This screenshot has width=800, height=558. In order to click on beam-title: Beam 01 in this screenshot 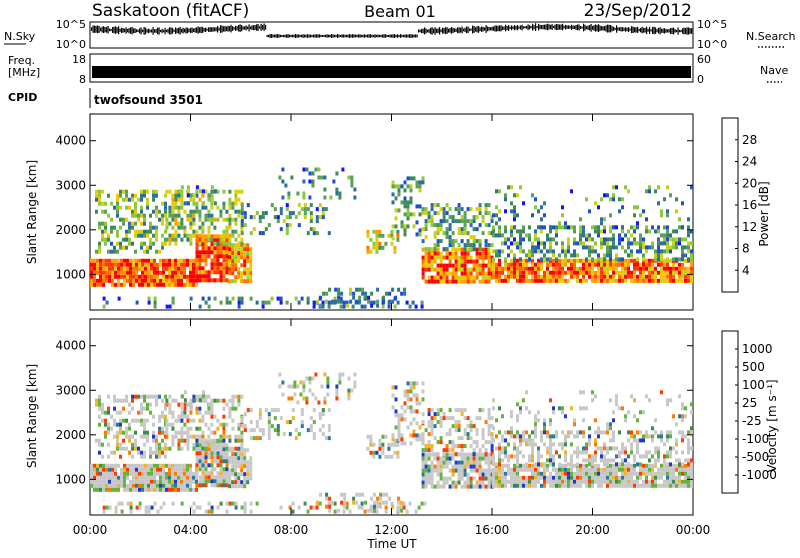, I will do `click(400, 11)`.